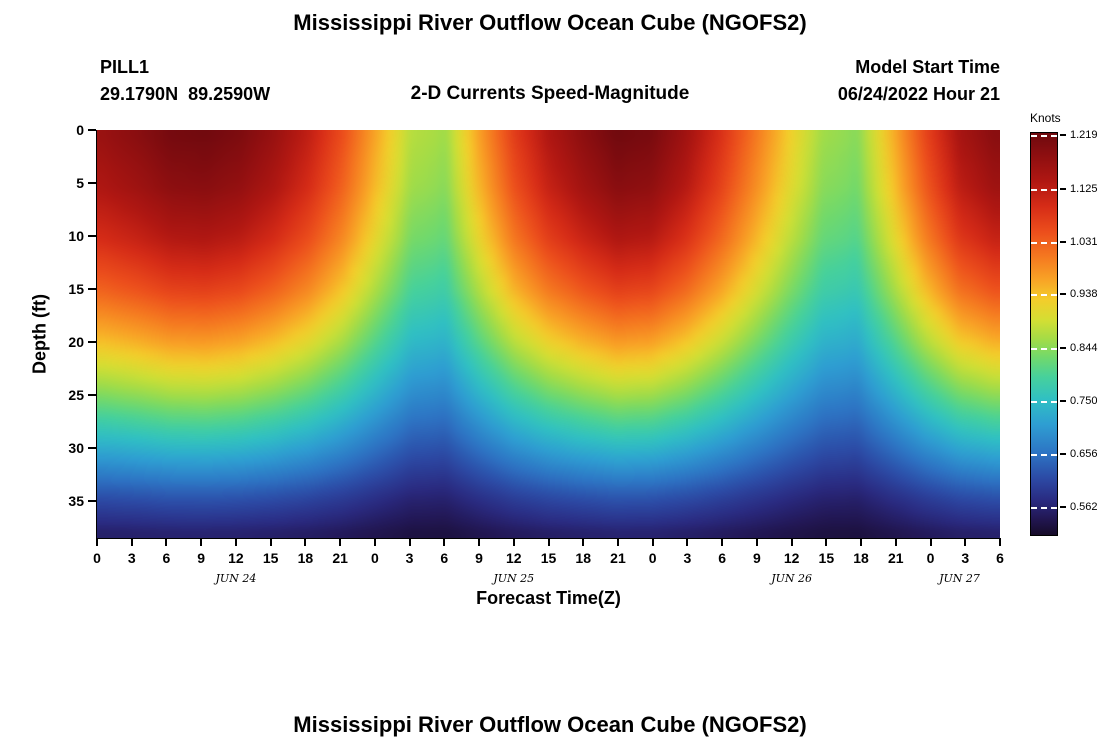 The image size is (1100, 750). Describe the element at coordinates (1044, 334) in the screenshot. I see `colorbar` at that location.